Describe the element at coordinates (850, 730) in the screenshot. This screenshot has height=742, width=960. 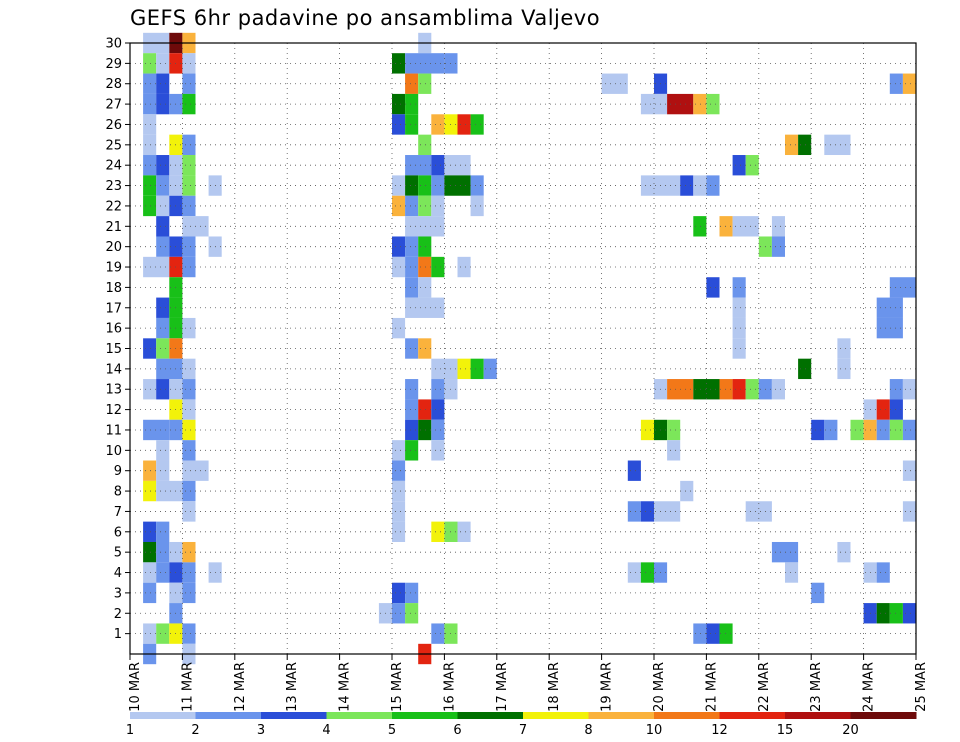
I see `colorbar-label: 20` at that location.